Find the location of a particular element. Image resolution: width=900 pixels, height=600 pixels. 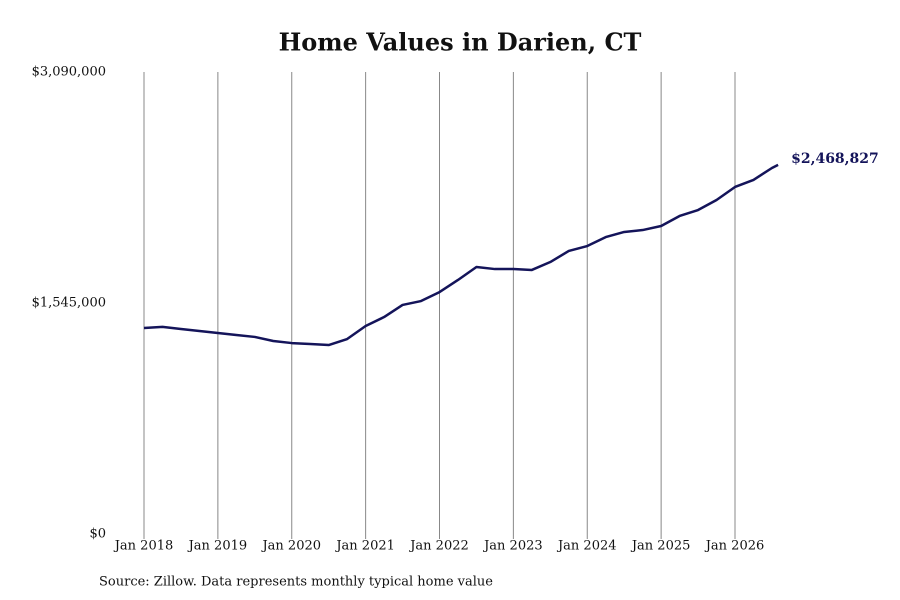

x-tick-label: Jan 2018 is located at coordinates (143, 546).